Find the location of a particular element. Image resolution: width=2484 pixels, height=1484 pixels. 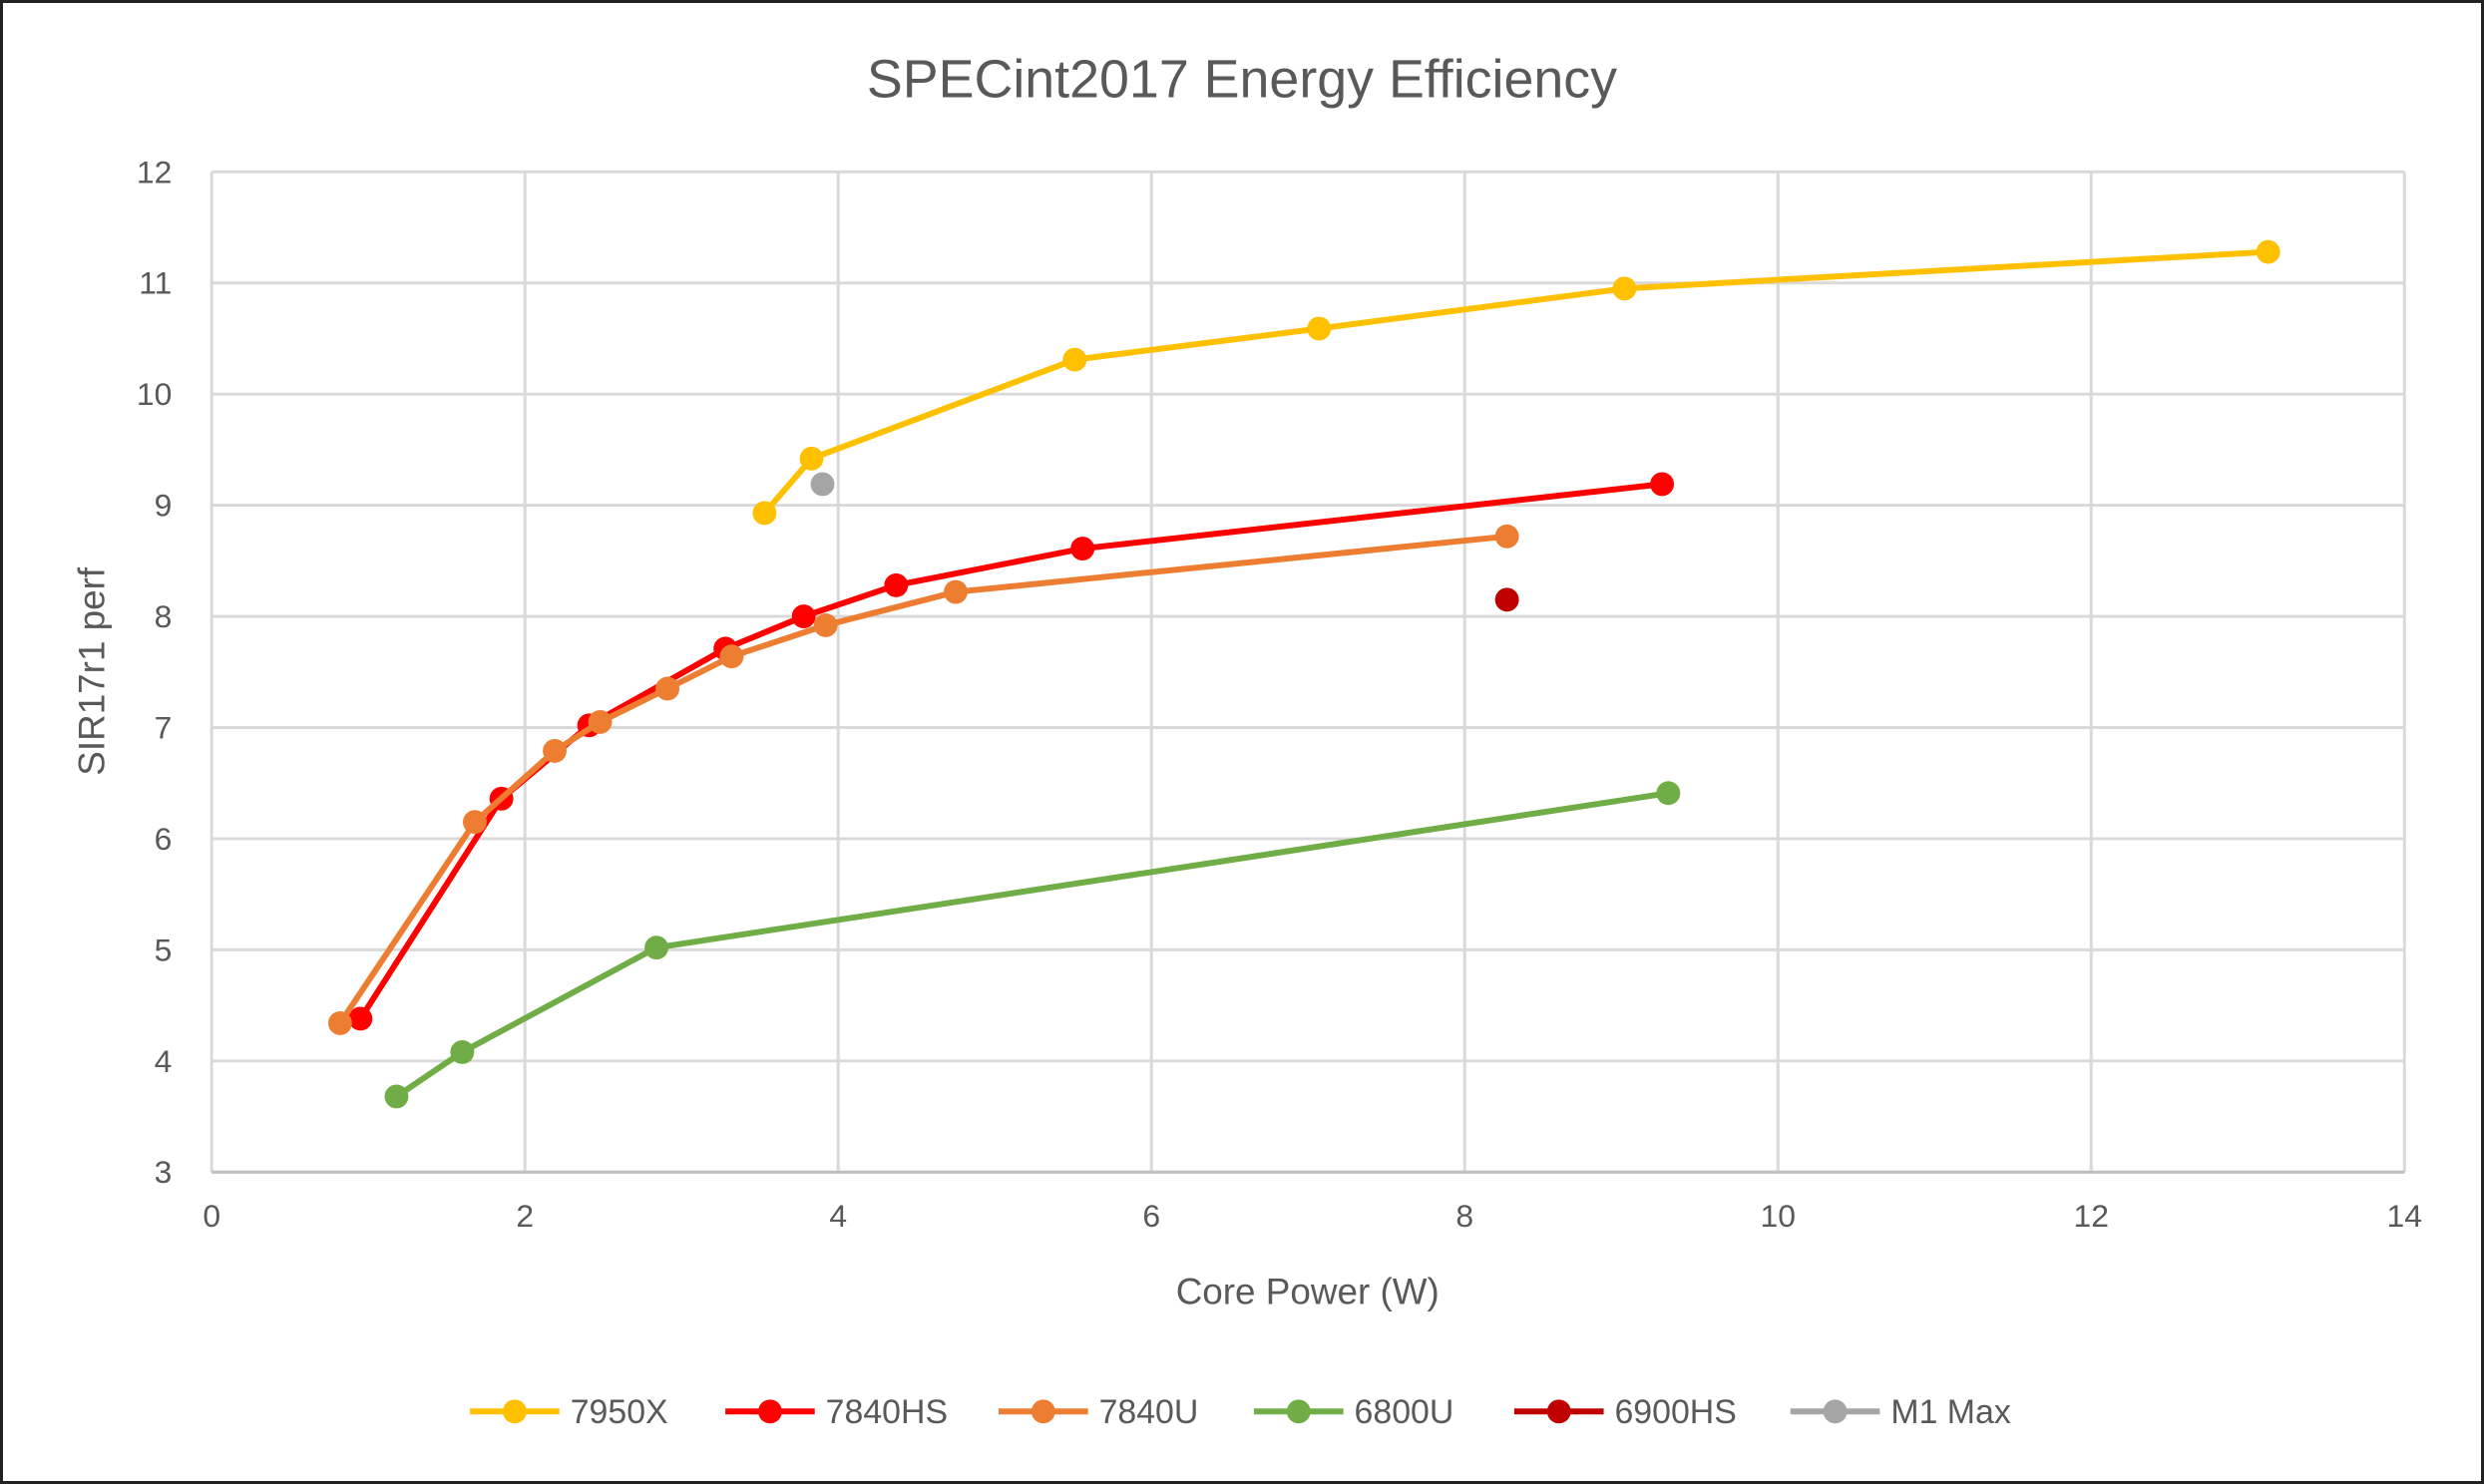

legend-item-m1-max: M1 Max is located at coordinates (1901, 1412).